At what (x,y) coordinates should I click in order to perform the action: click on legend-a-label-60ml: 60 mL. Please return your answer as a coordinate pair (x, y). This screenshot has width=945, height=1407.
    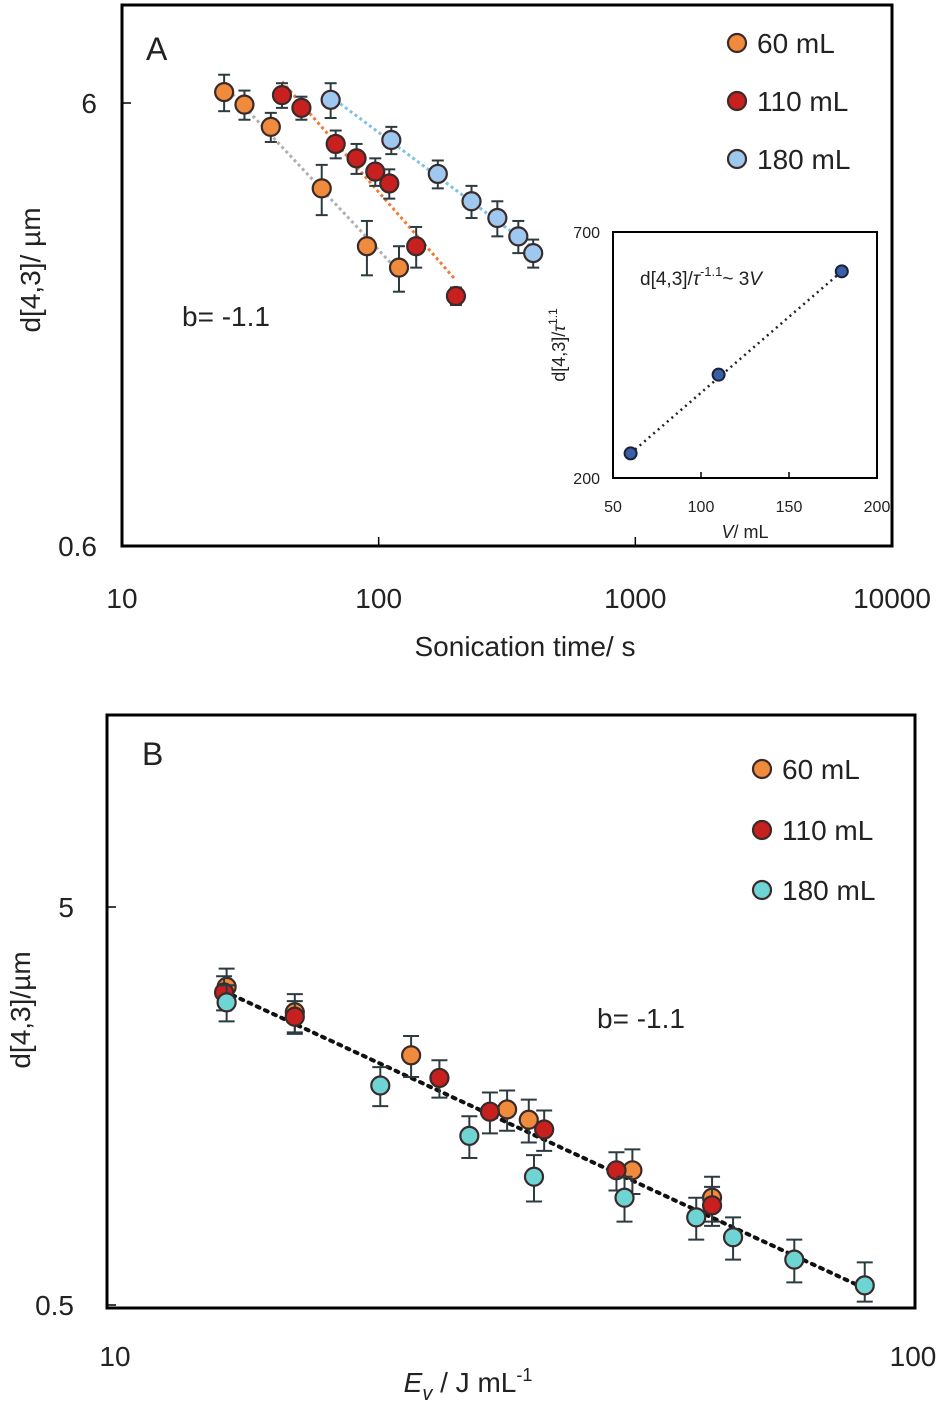
    Looking at the image, I should click on (796, 43).